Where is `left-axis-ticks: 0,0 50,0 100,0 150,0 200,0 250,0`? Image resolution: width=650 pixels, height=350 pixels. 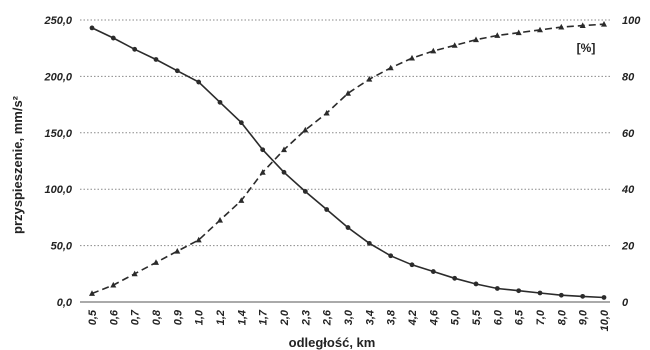
left-axis-ticks: 0,0 50,0 100,0 150,0 200,0 250,0 is located at coordinates (57, 162).